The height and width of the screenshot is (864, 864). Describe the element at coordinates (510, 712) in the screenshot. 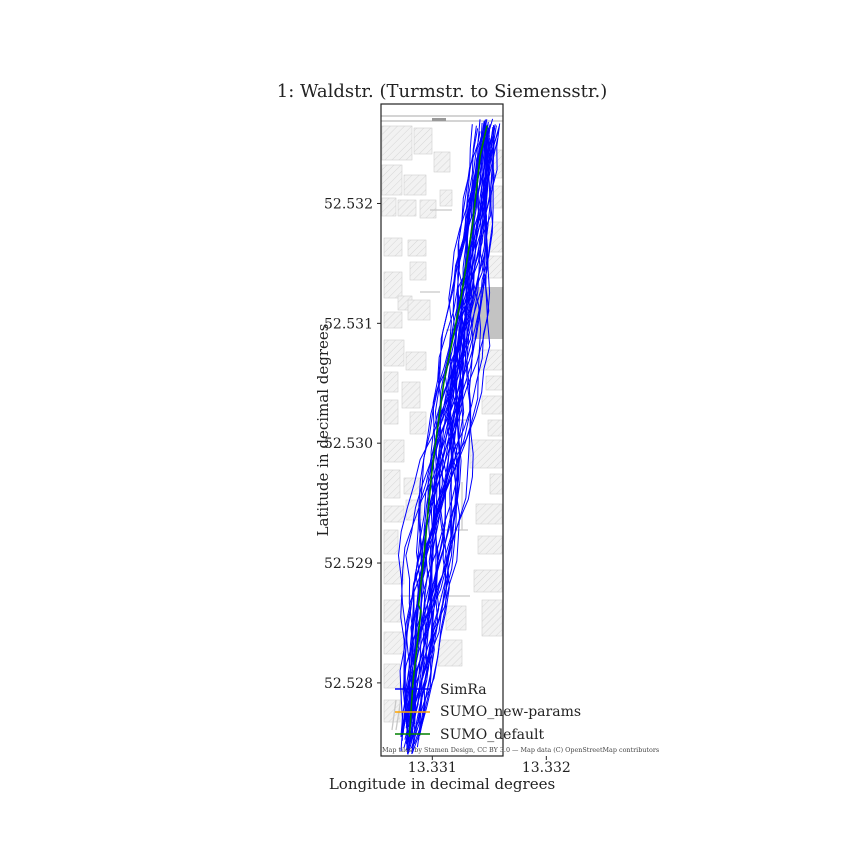

I see `legend-label-sumo-new: SUMO_new-params` at that location.